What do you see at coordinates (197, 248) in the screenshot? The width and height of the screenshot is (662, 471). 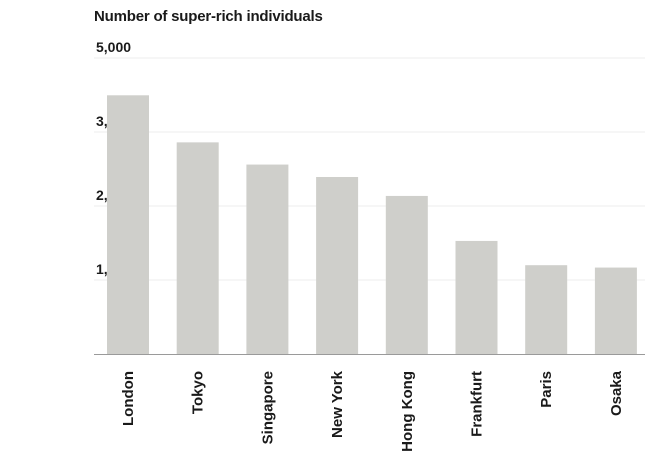 I see `bar-tokyo` at bounding box center [197, 248].